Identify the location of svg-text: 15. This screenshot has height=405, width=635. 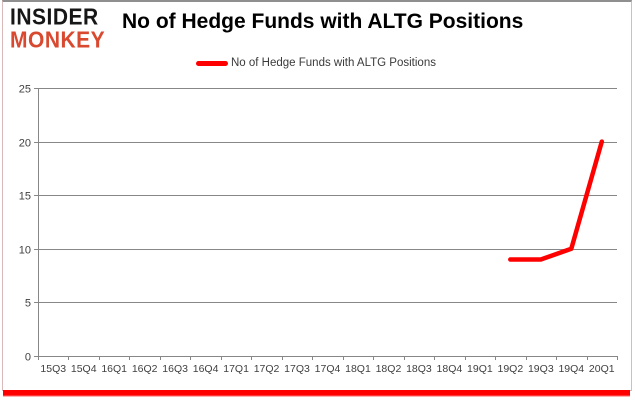
(25, 197).